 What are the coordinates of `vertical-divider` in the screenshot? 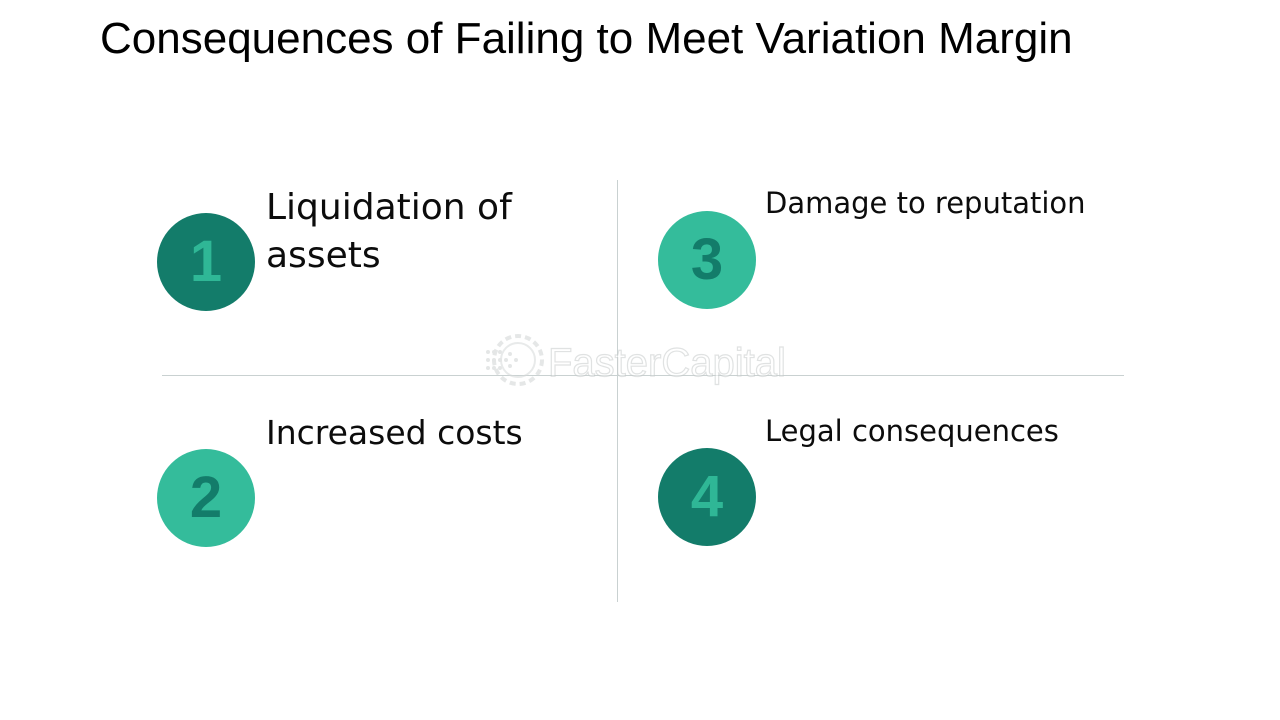 It's located at (617, 391).